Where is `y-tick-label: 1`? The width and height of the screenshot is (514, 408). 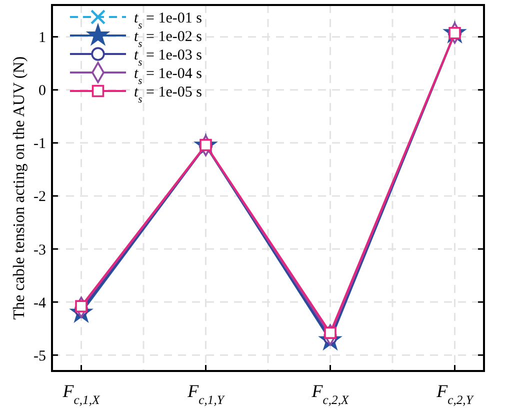
y-tick-label: 1 is located at coordinates (42, 38).